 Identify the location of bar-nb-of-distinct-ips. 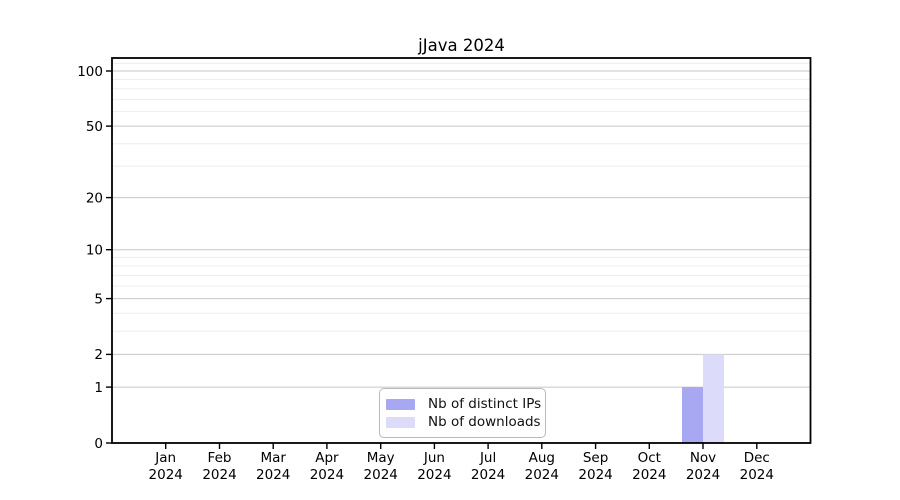
(692, 415).